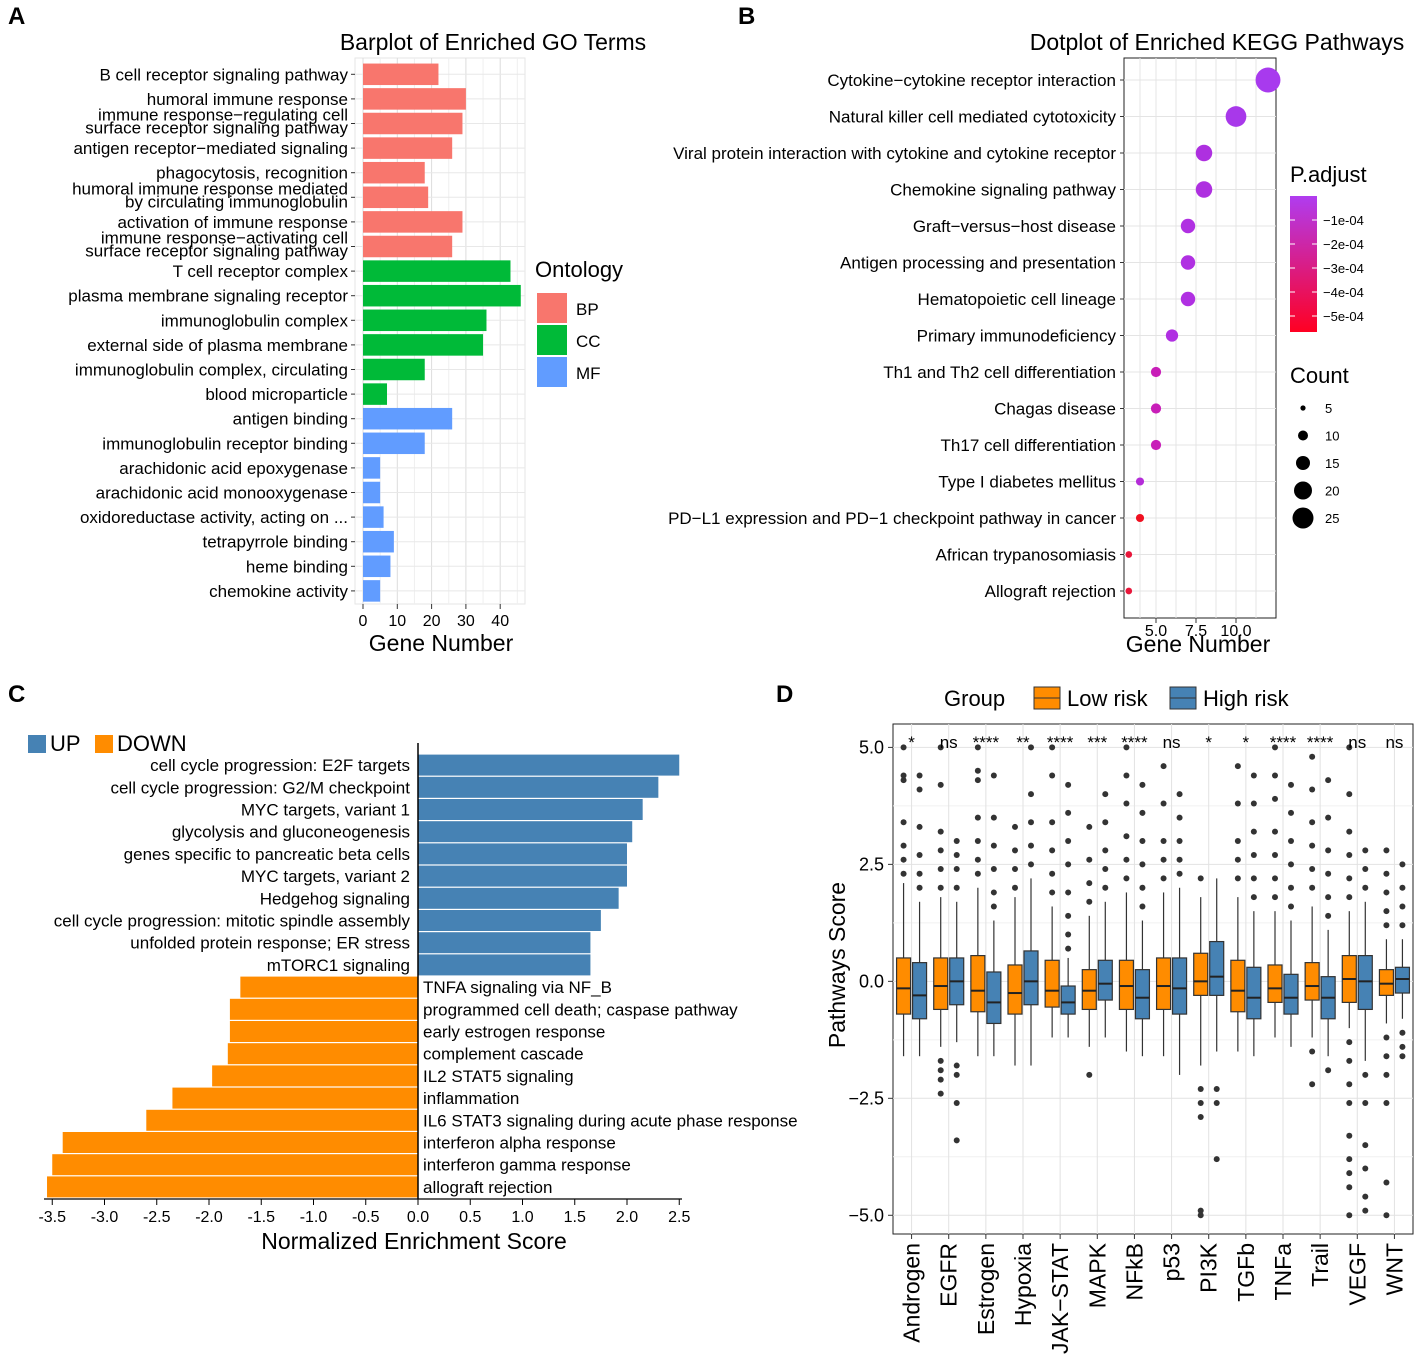 This screenshot has width=1417, height=1363. Describe the element at coordinates (338, 965) in the screenshot. I see `category-label: mTORC1 signaling` at that location.